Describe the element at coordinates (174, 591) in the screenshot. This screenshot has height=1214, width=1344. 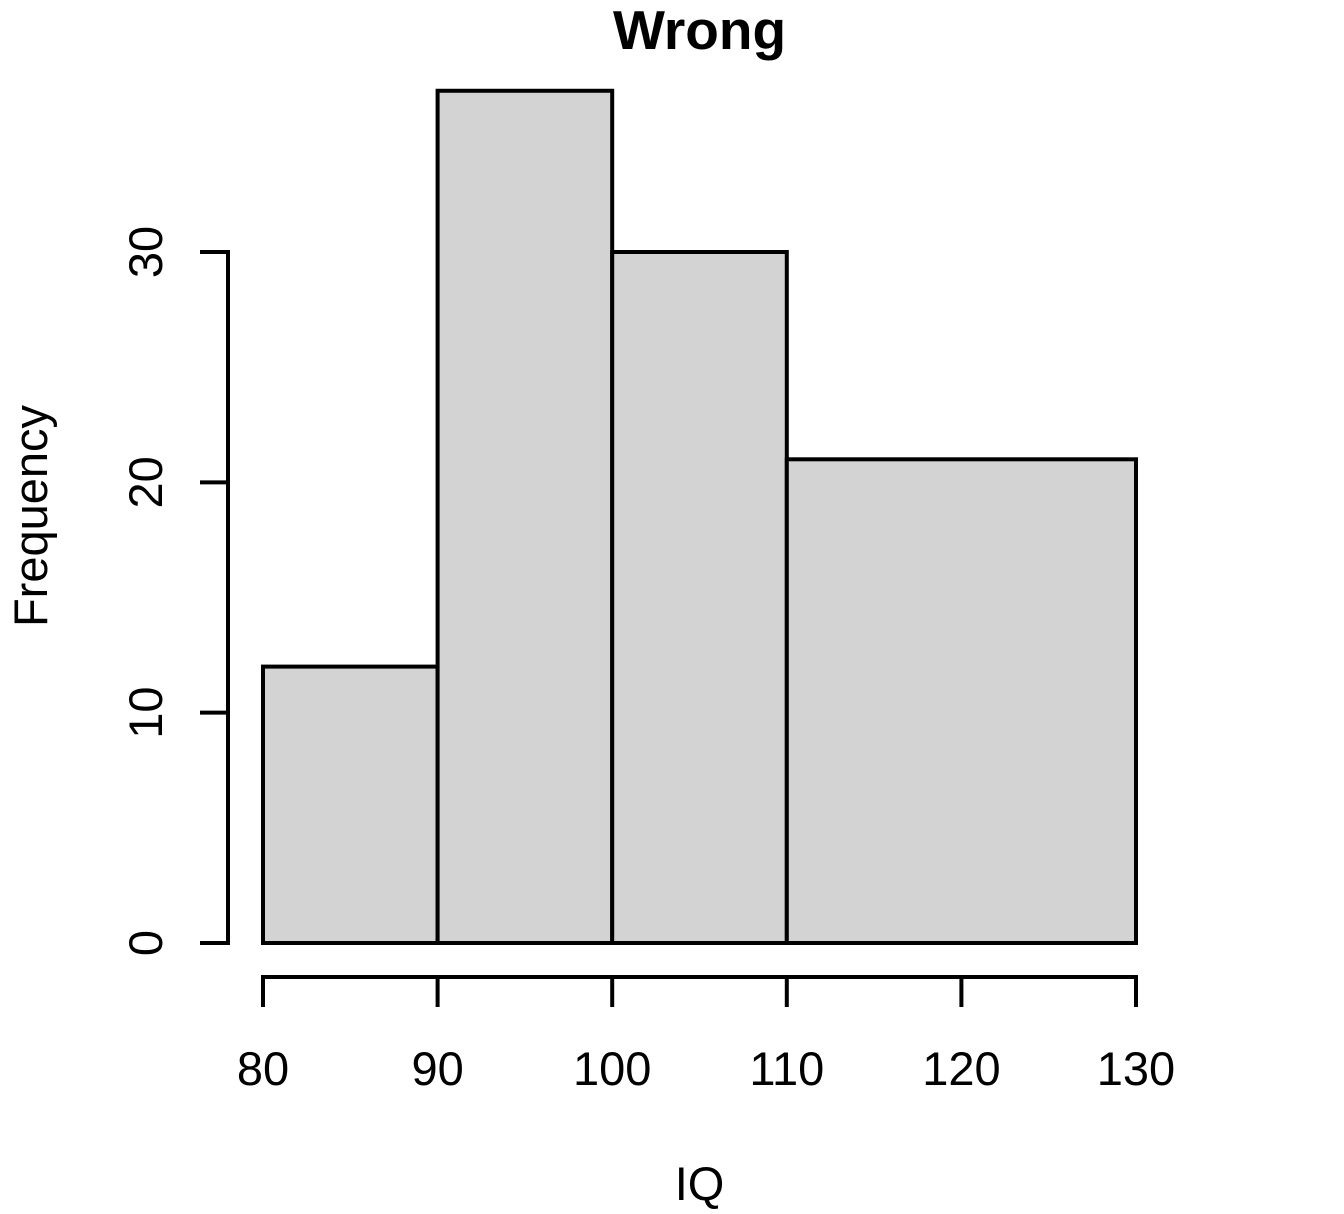
I see `y-axis: 0 10 20 30` at that location.